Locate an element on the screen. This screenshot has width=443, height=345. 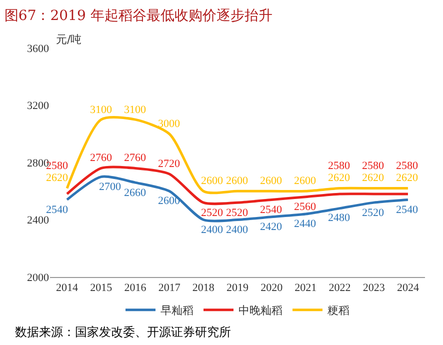
y-tick-label: 3200 is located at coordinates (38, 106).